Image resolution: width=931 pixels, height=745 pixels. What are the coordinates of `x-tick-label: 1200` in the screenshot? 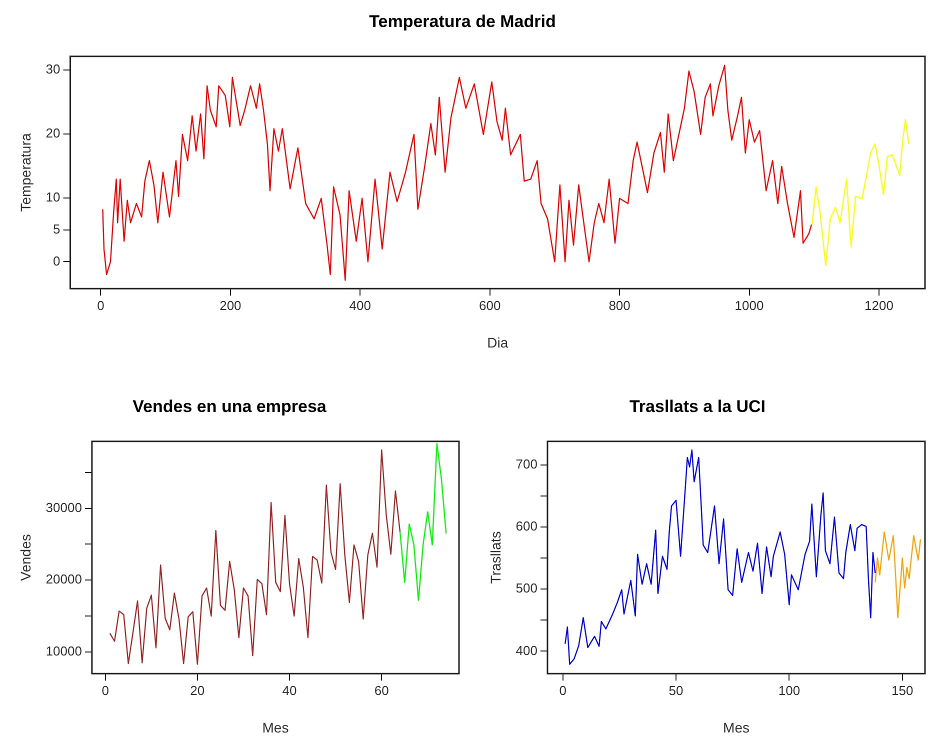 It's located at (879, 305).